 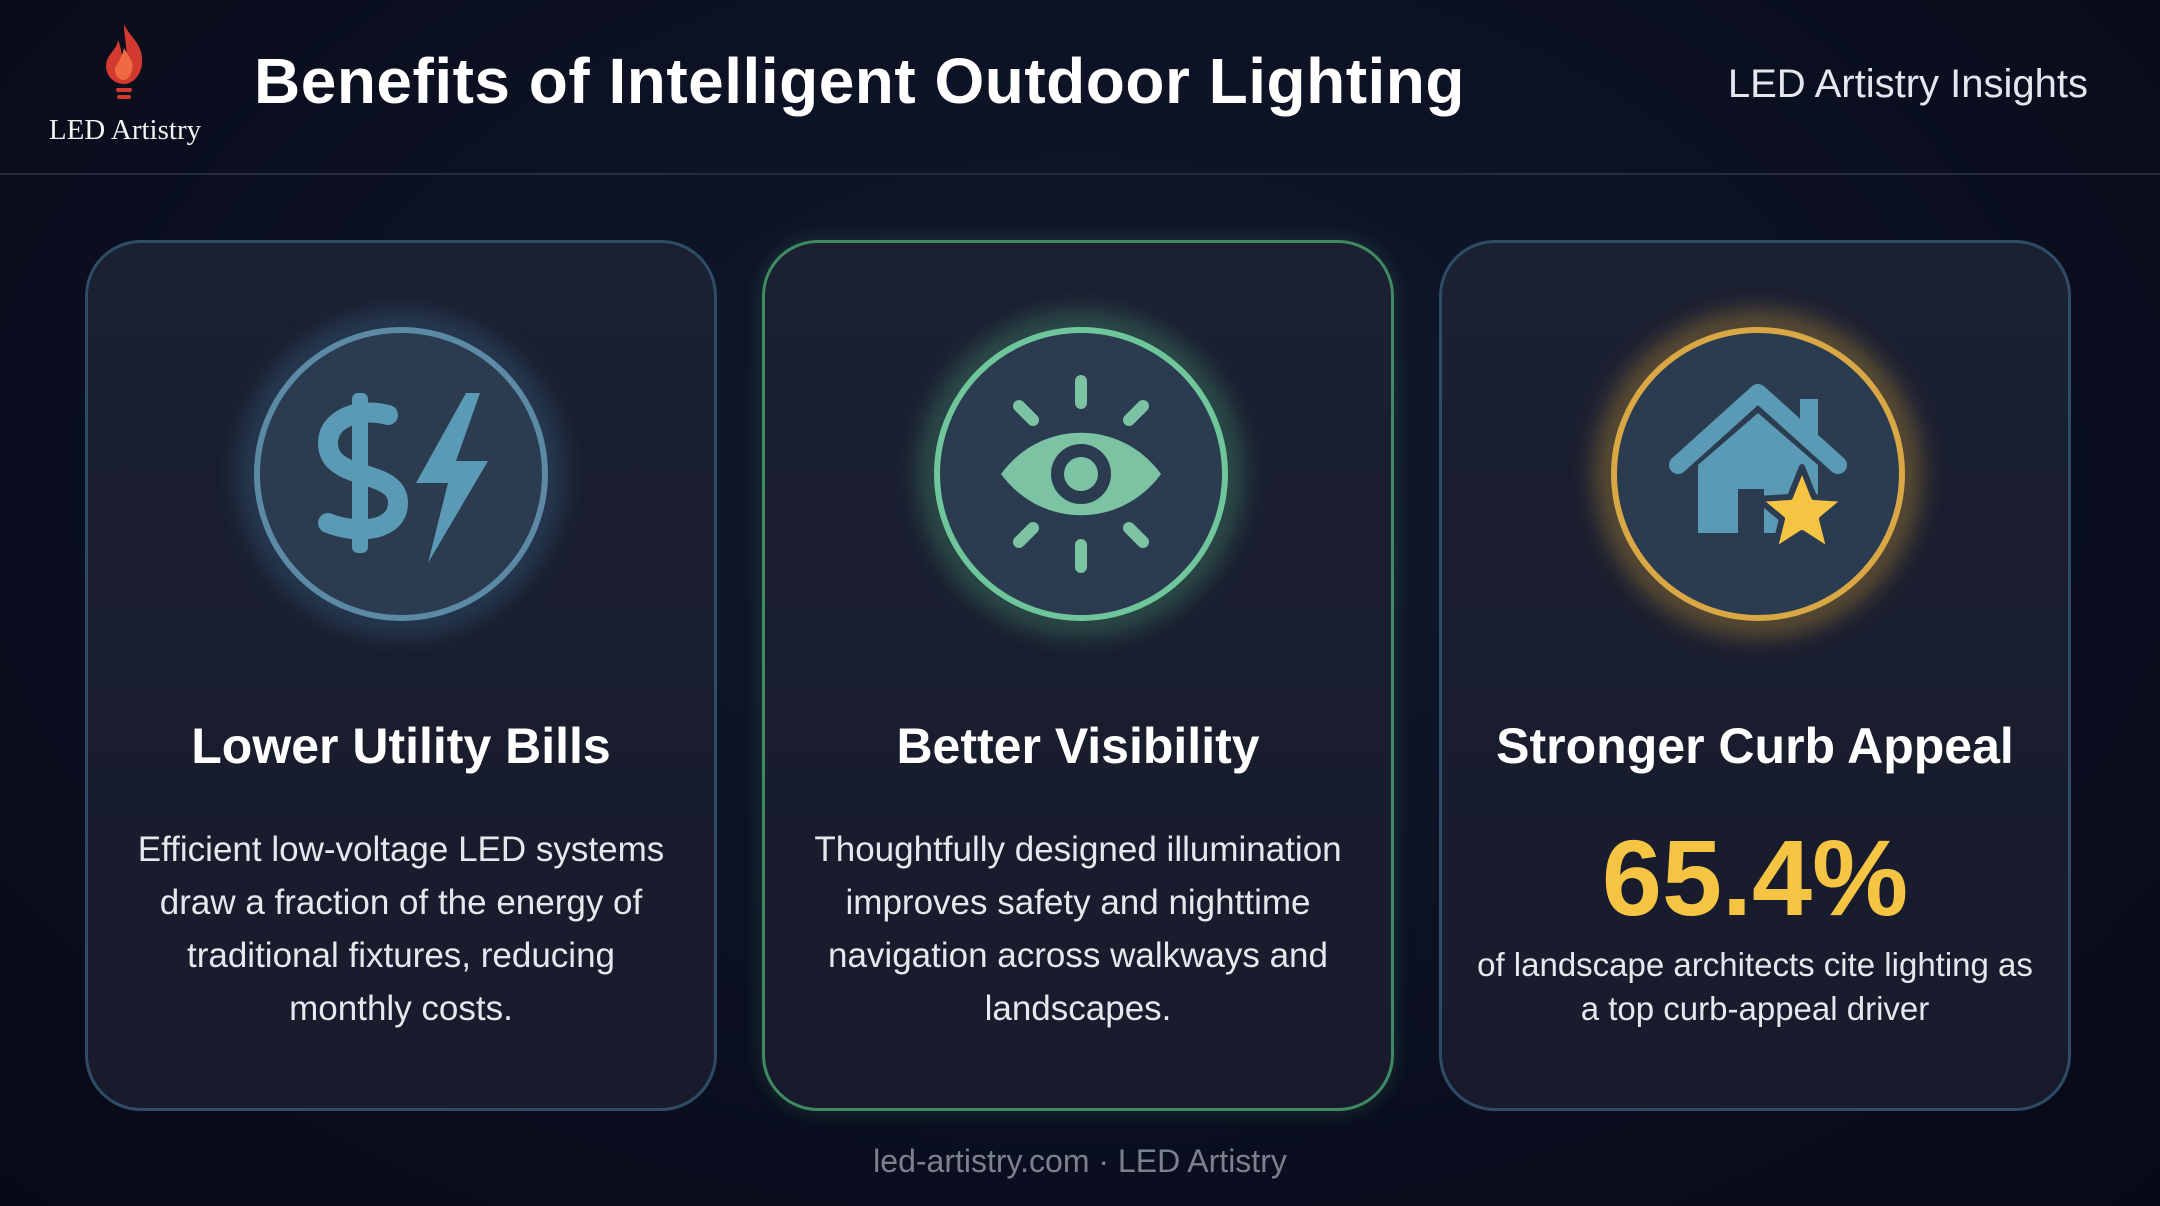 I want to click on card-title: Better Visibility, so click(x=1078, y=746).